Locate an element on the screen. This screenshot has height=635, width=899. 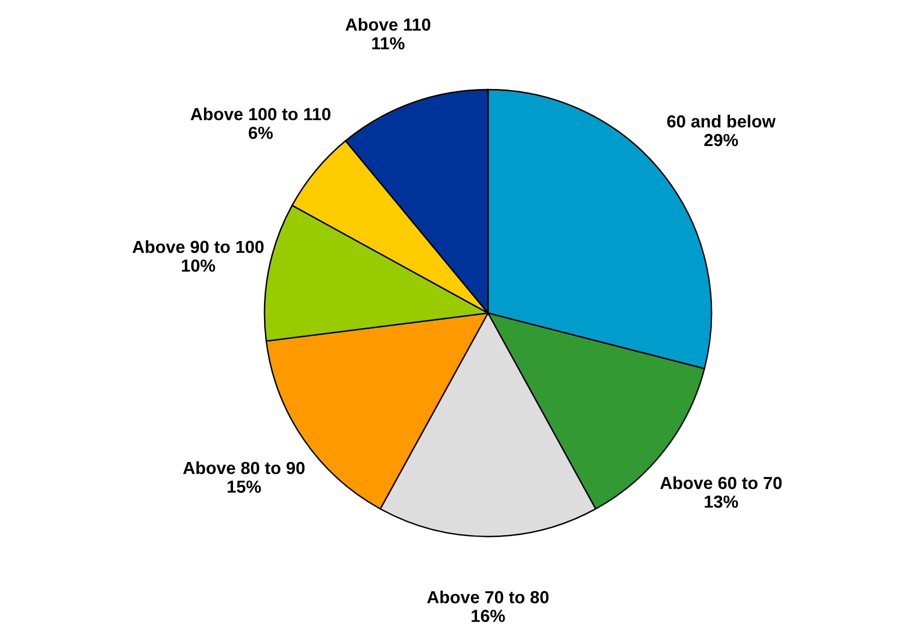
data-label: 15% is located at coordinates (244, 486).